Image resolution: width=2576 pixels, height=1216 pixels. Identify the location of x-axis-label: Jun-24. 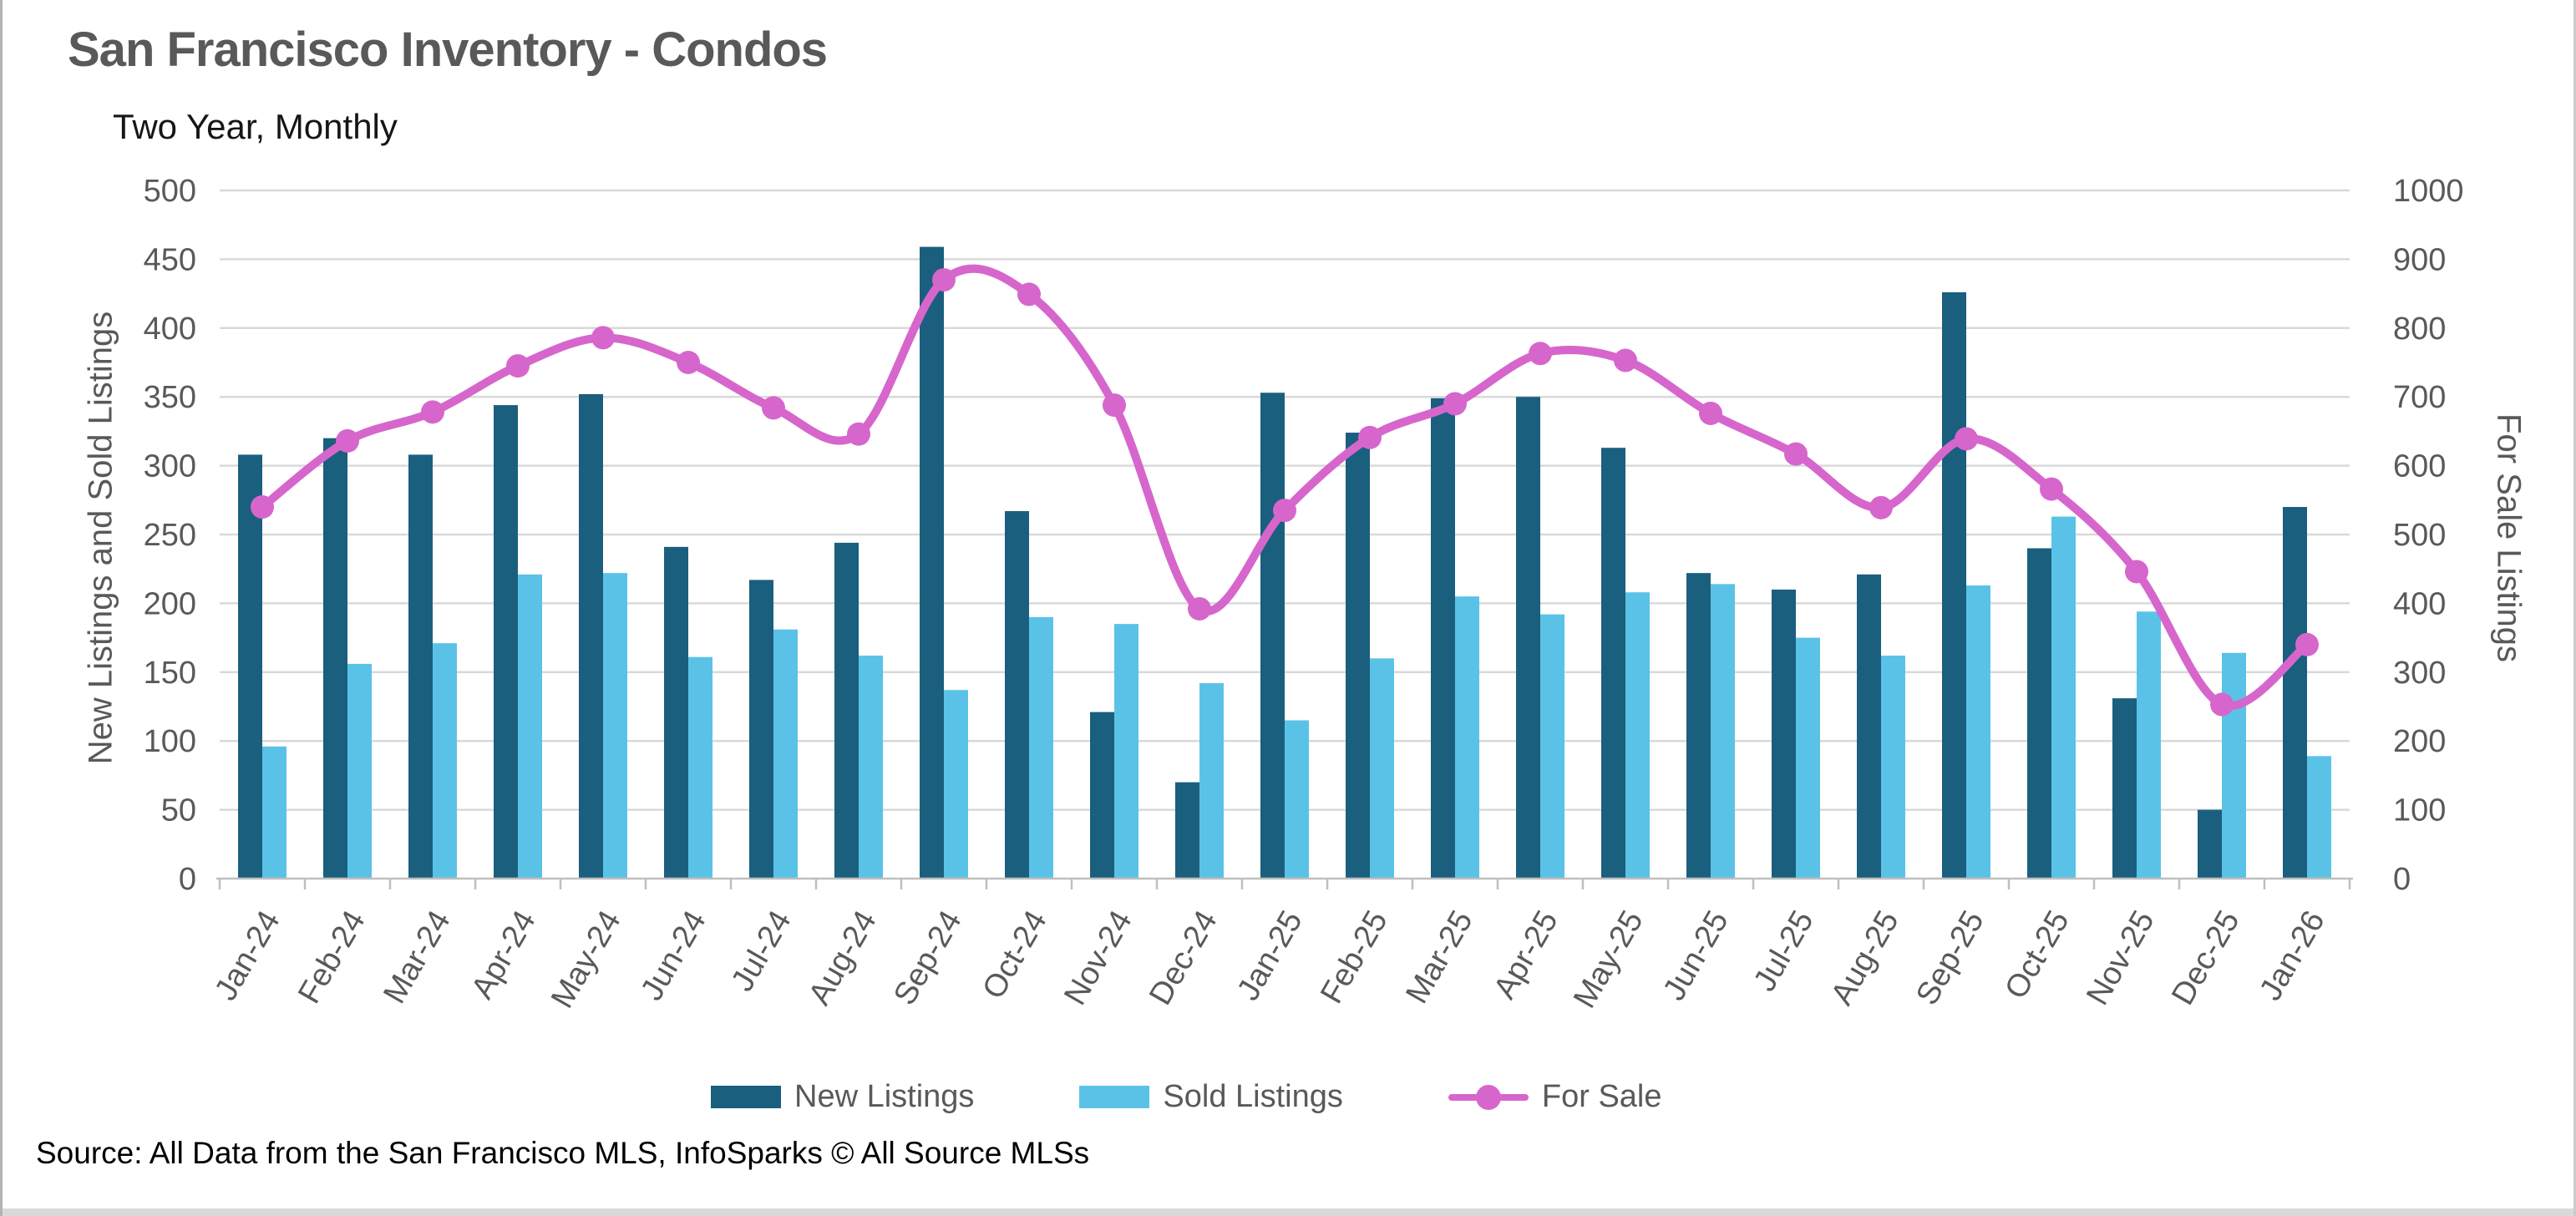
(673, 956).